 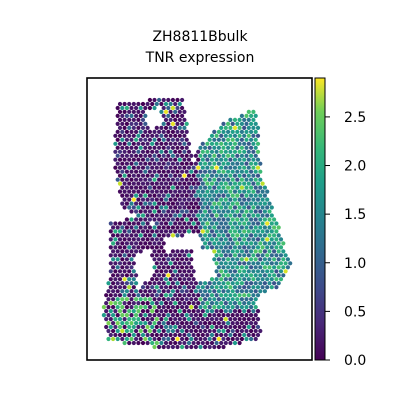 What do you see at coordinates (340, 223) in the screenshot?
I see `colorbar: 0.00.51.01.52.02.5` at bounding box center [340, 223].